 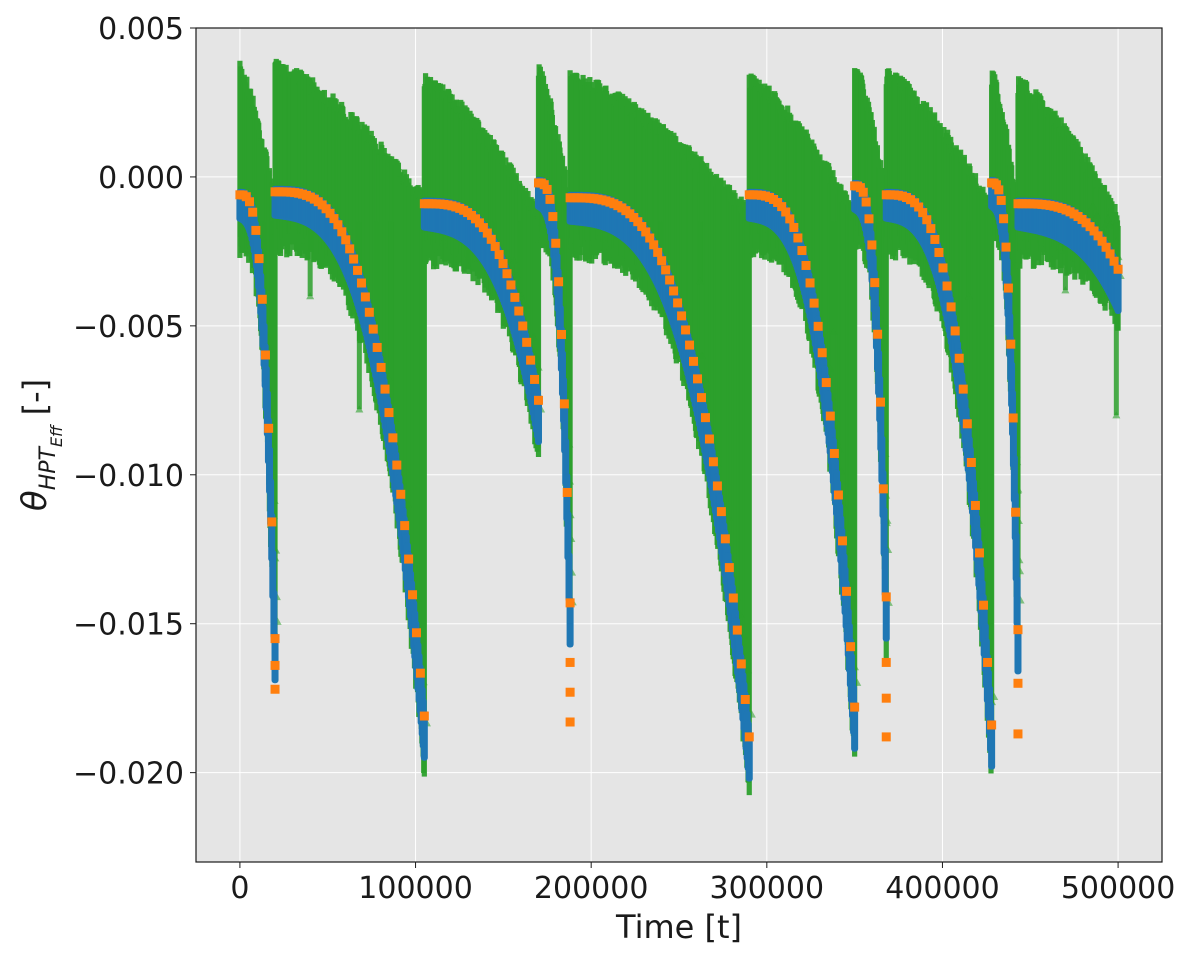 I want to click on x-tick-label: 500000, so click(x=1118, y=888).